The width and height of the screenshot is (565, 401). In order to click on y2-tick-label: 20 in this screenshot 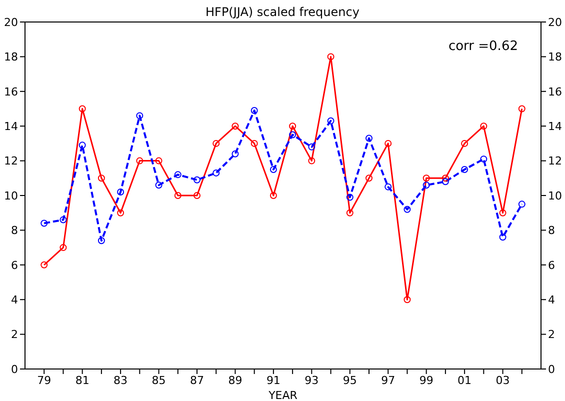, I will do `click(555, 22)`.